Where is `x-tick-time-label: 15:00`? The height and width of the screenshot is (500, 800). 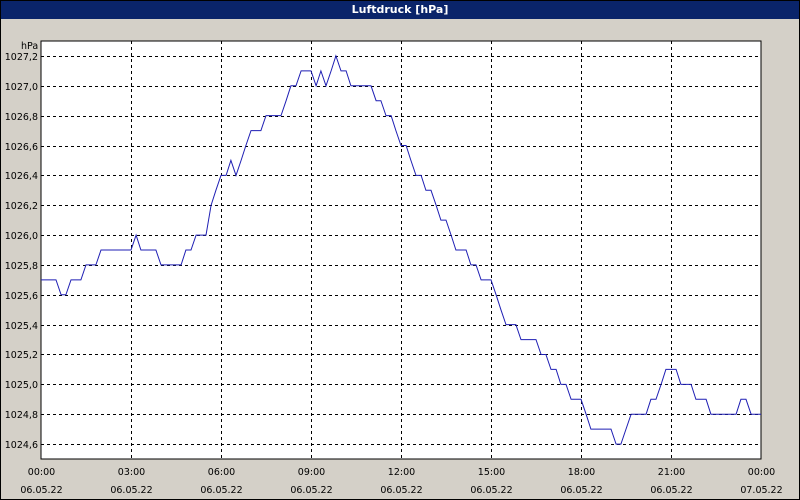
x-tick-time-label: 15:00 is located at coordinates (491, 472).